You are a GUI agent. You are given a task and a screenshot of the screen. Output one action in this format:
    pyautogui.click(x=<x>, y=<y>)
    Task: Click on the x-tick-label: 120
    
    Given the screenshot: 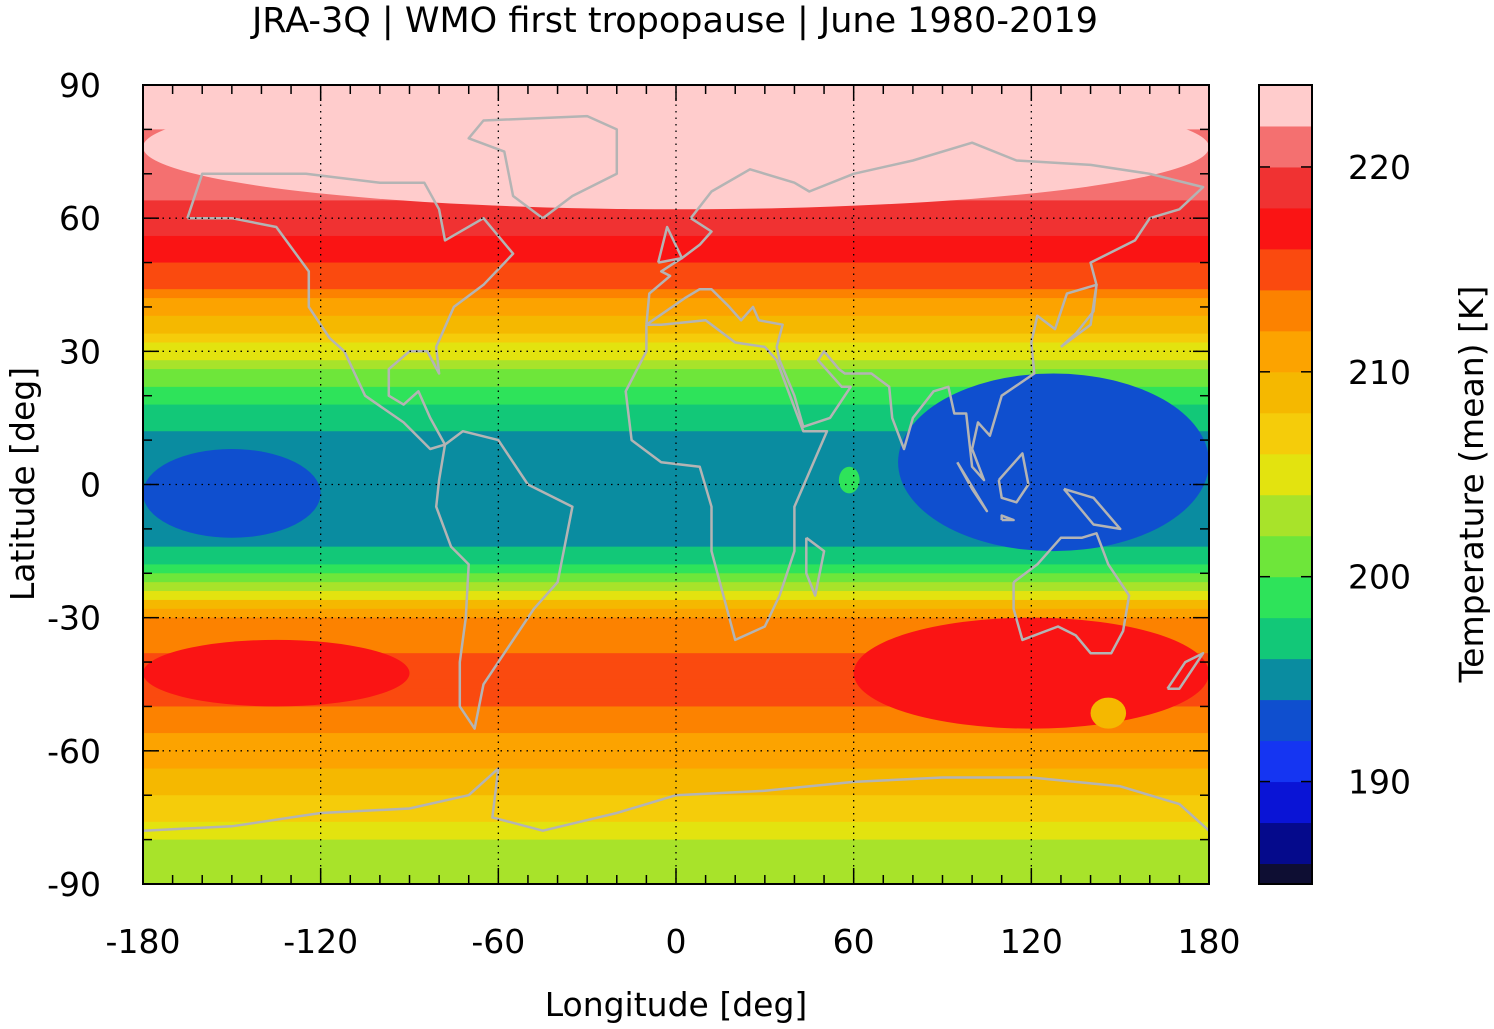 What is the action you would take?
    pyautogui.click(x=1031, y=941)
    